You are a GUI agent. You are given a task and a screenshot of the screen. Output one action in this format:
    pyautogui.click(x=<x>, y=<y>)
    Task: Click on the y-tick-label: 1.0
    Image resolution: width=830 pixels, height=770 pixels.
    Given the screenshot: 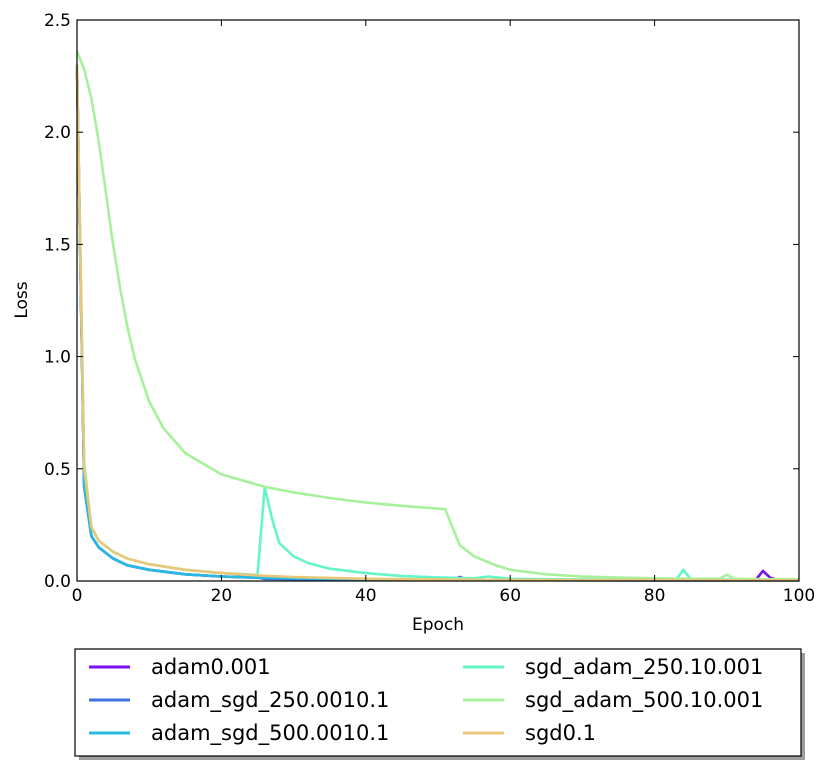 What is the action you would take?
    pyautogui.click(x=57, y=358)
    